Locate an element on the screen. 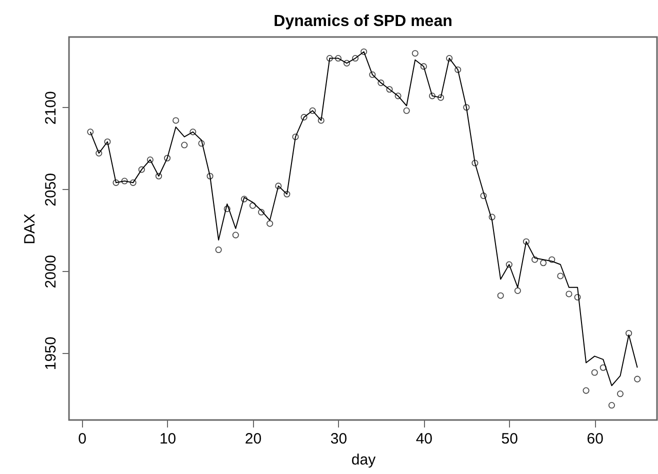  x-tick-label: 30 is located at coordinates (339, 439).